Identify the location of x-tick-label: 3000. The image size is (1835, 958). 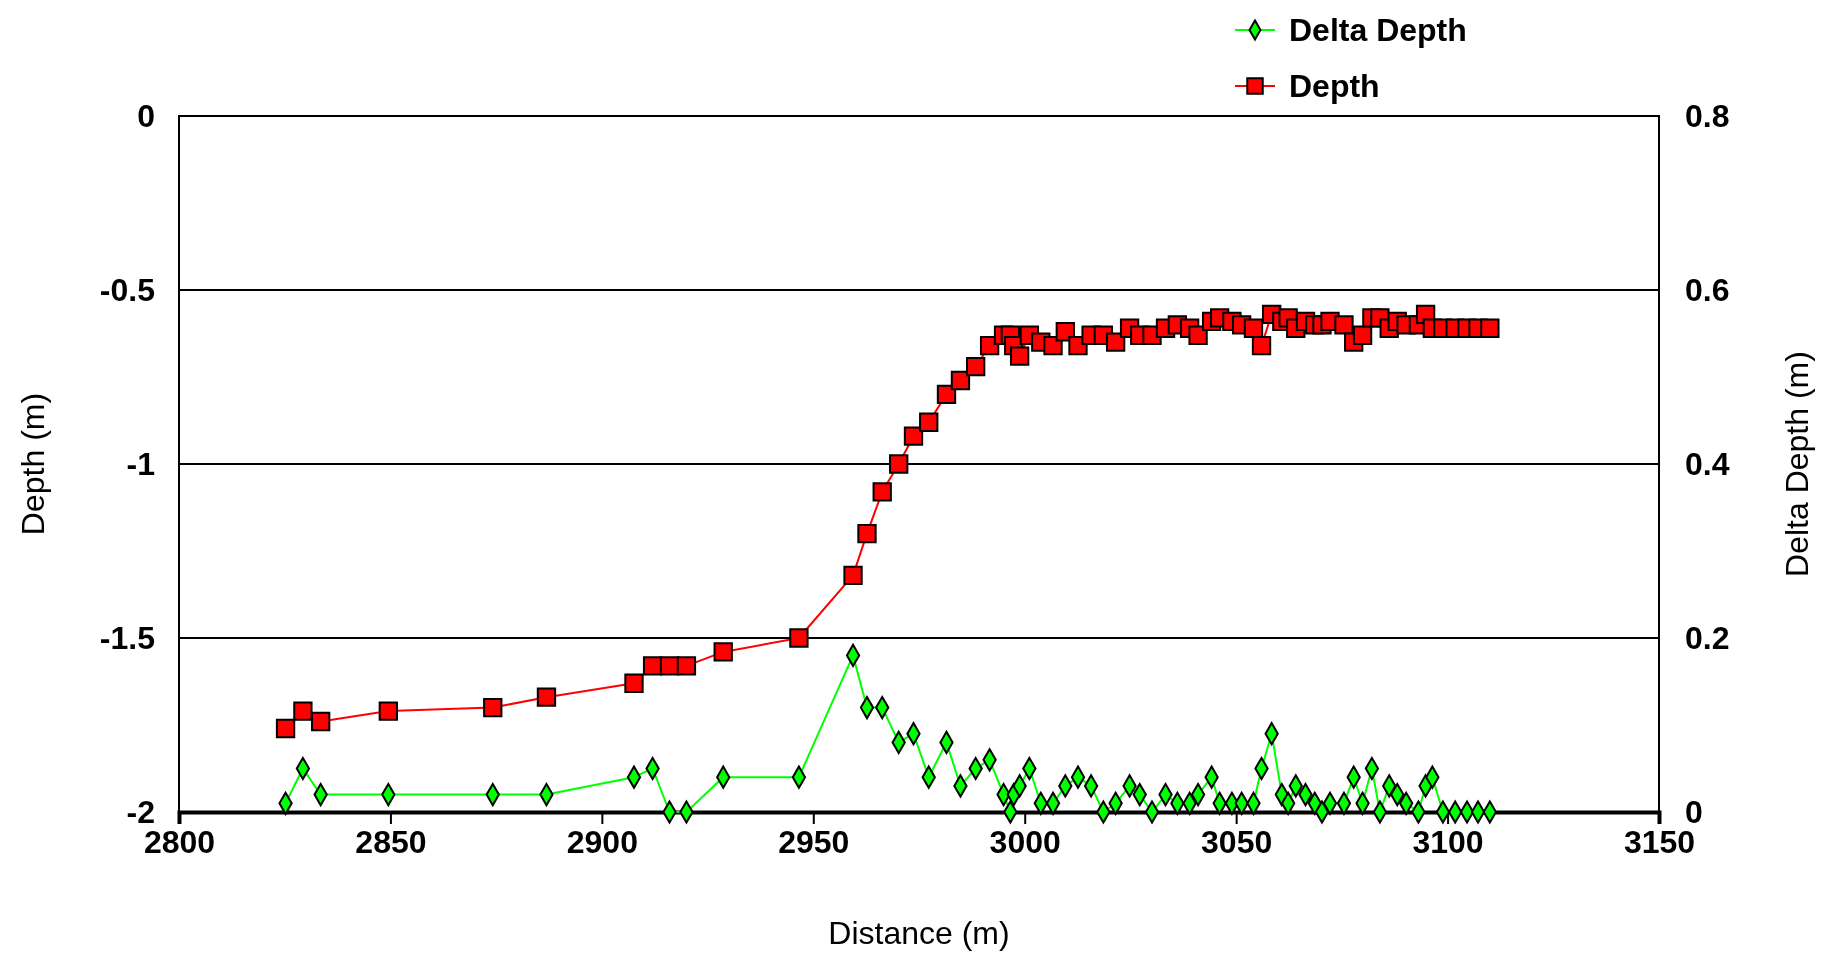
(1025, 841).